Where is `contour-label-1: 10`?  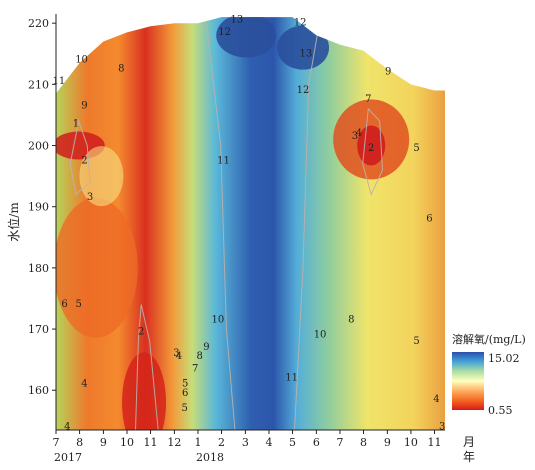
contour-label-1: 10 is located at coordinates (81, 59).